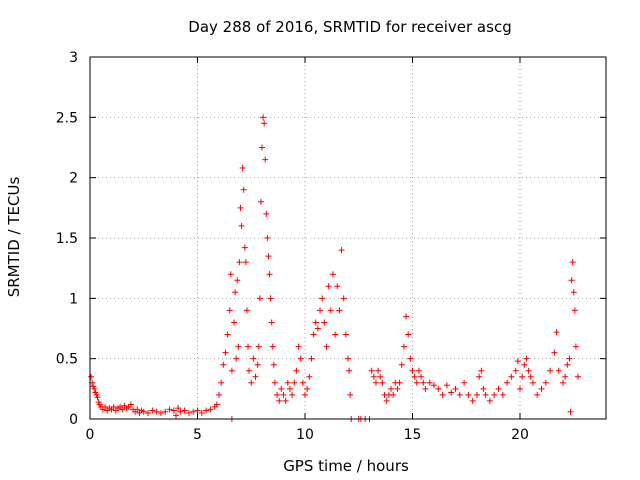 The width and height of the screenshot is (640, 480). I want to click on x-tick-label: 20, so click(520, 435).